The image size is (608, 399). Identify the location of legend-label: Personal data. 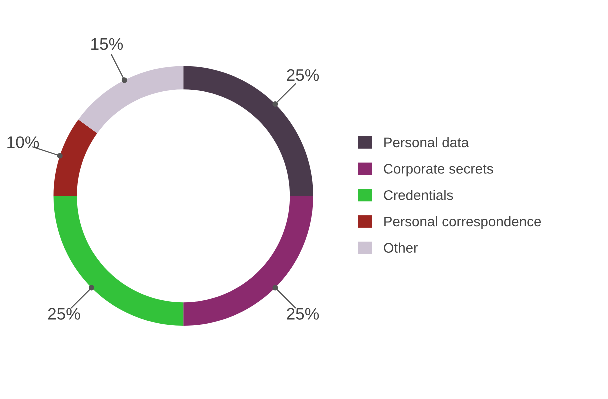
(427, 142).